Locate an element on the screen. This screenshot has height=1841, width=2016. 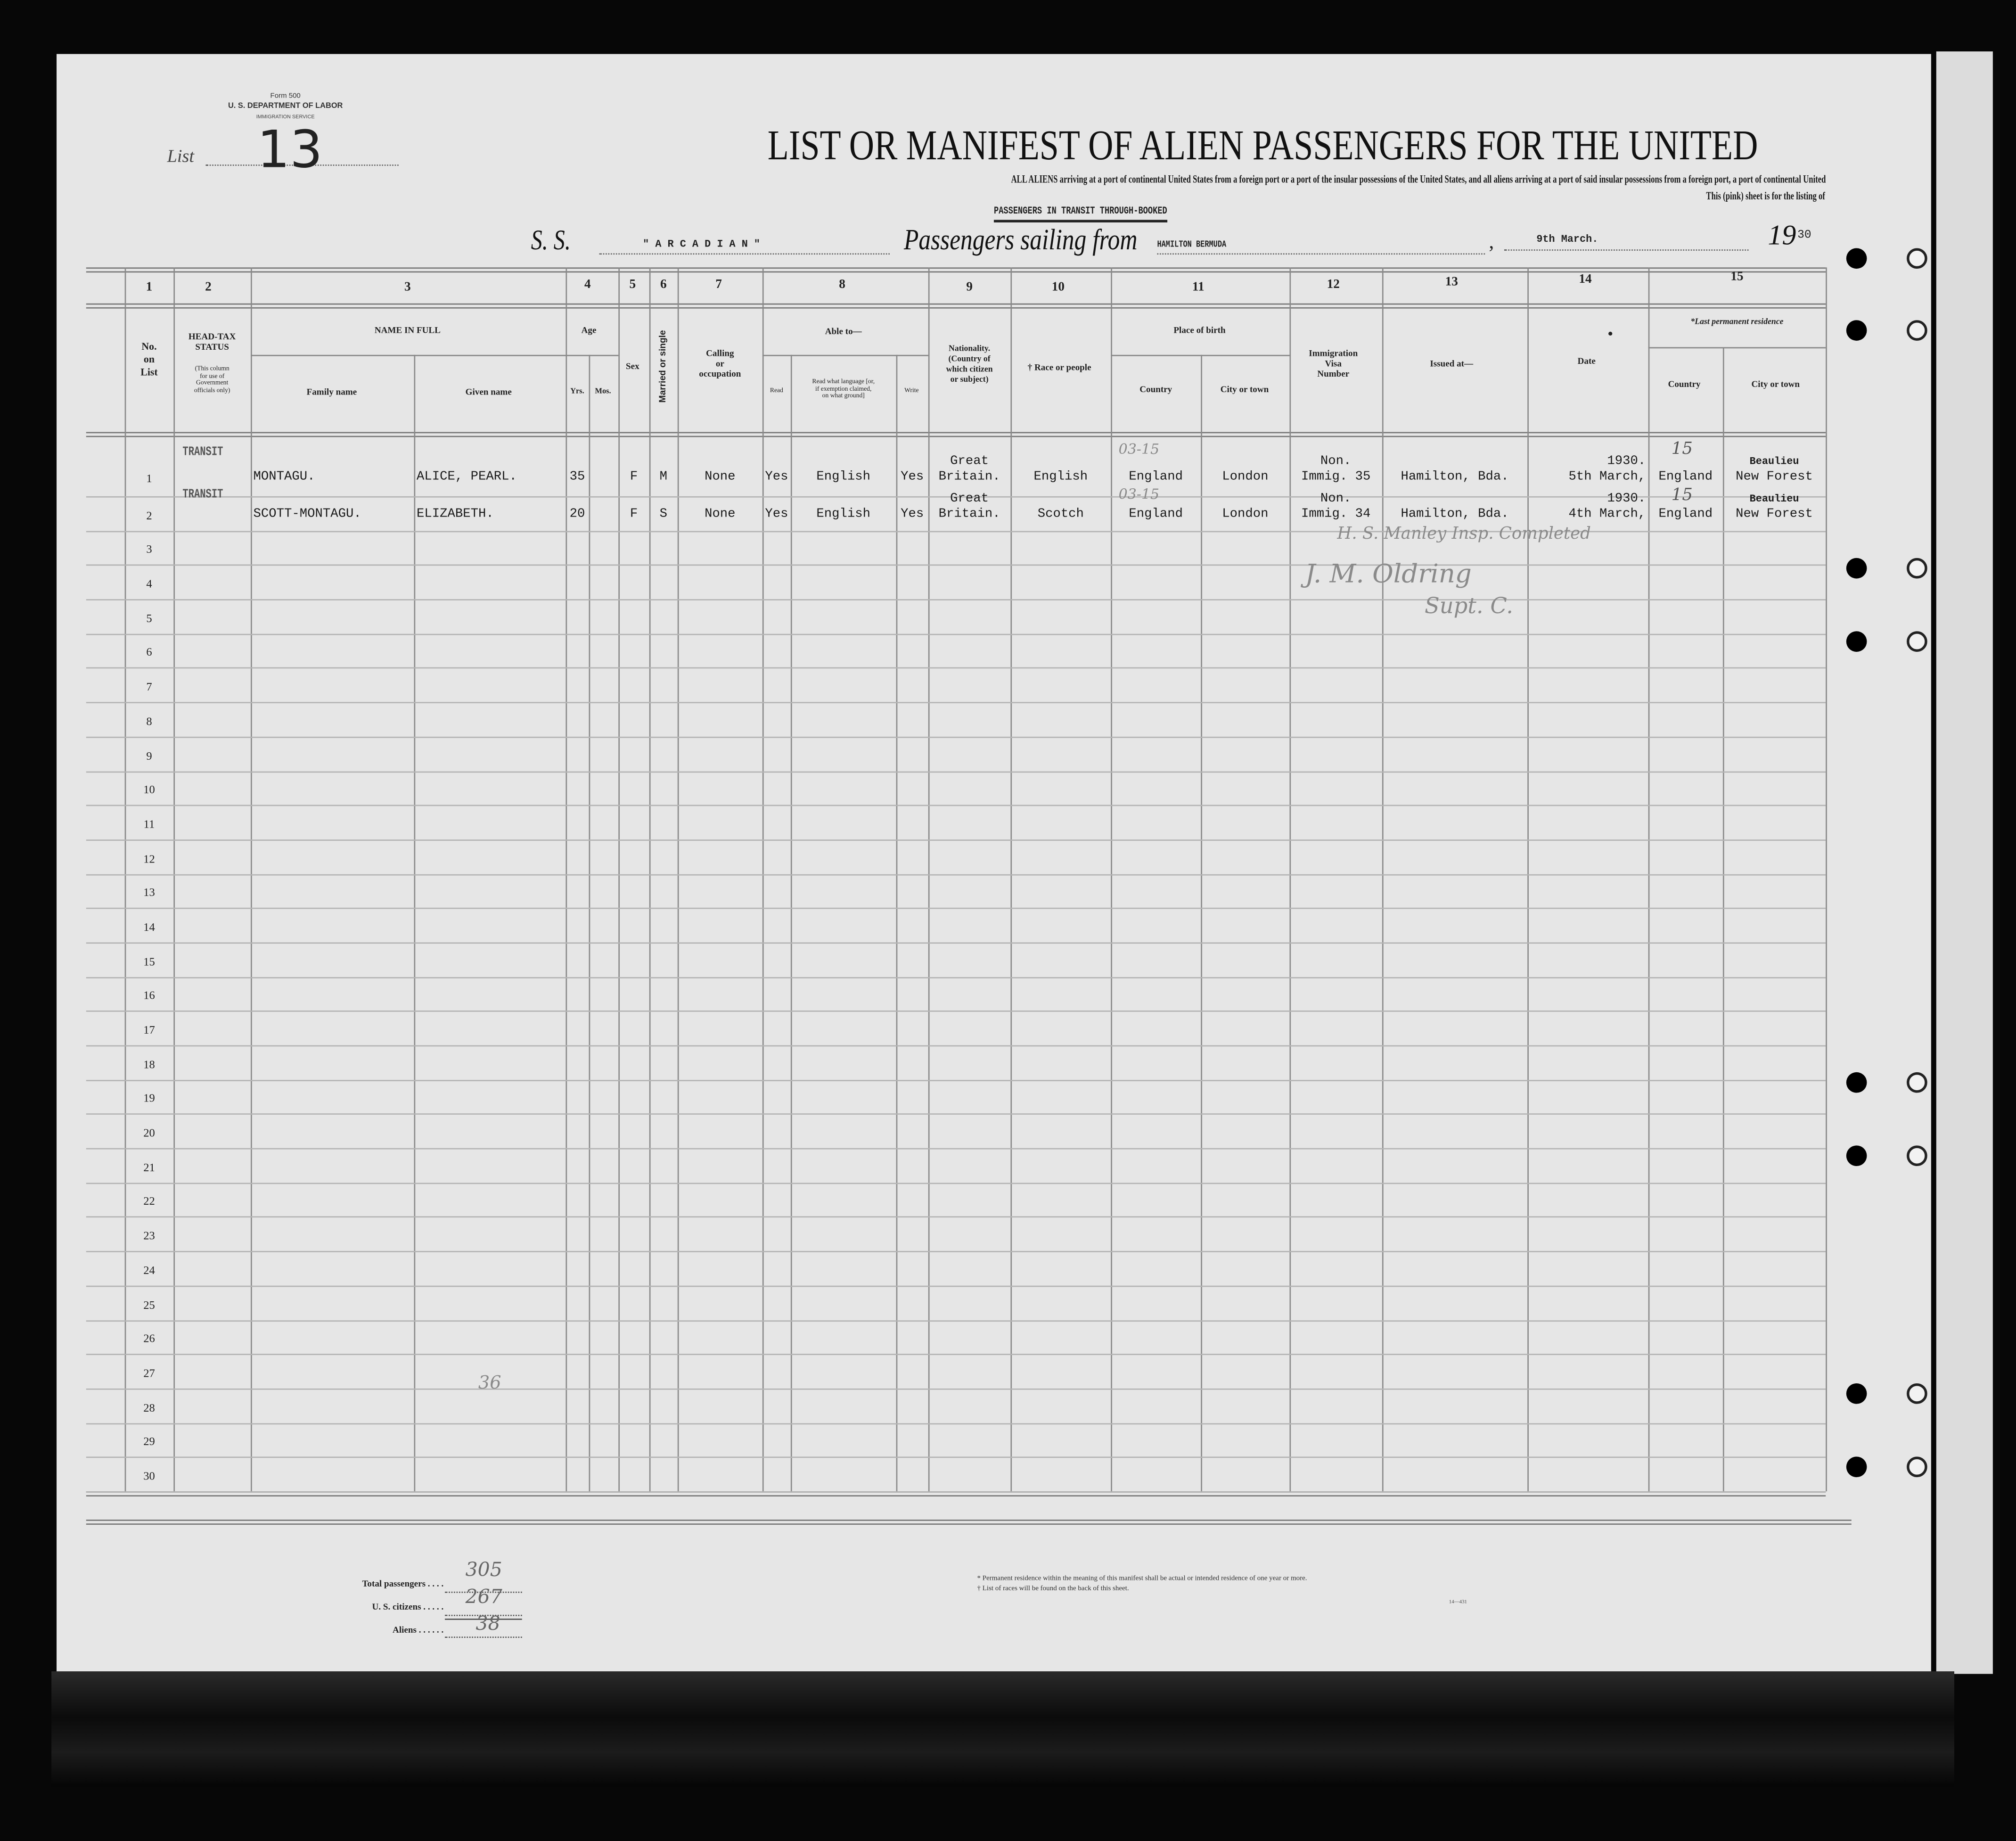
family-name-cell: MONTAGU. is located at coordinates (284, 477).